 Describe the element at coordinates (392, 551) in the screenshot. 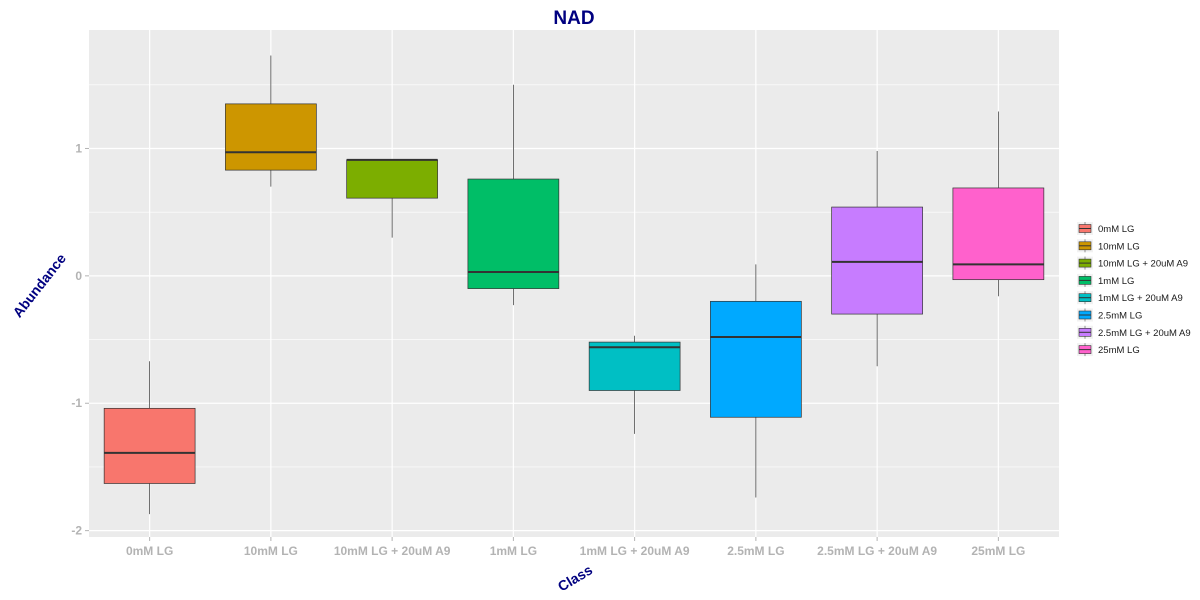

I see `x-tick-label: 10mM LG + 20uM A9` at that location.